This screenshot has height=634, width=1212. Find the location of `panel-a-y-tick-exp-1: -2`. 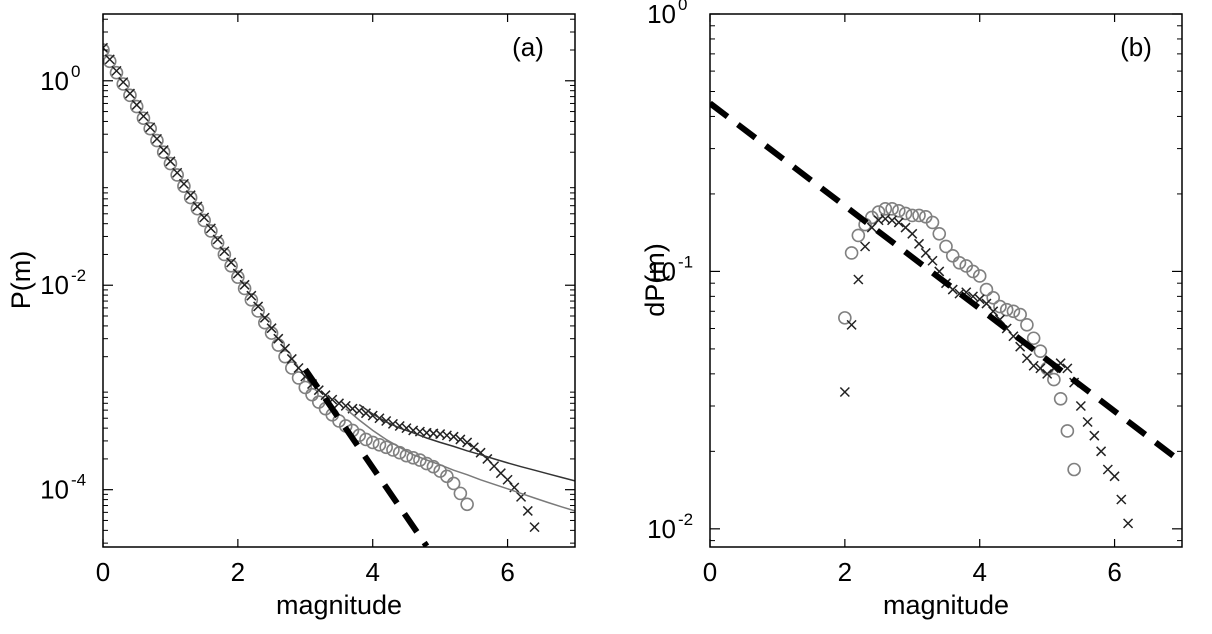

panel-a-y-tick-exp-1: -2 is located at coordinates (78, 275).